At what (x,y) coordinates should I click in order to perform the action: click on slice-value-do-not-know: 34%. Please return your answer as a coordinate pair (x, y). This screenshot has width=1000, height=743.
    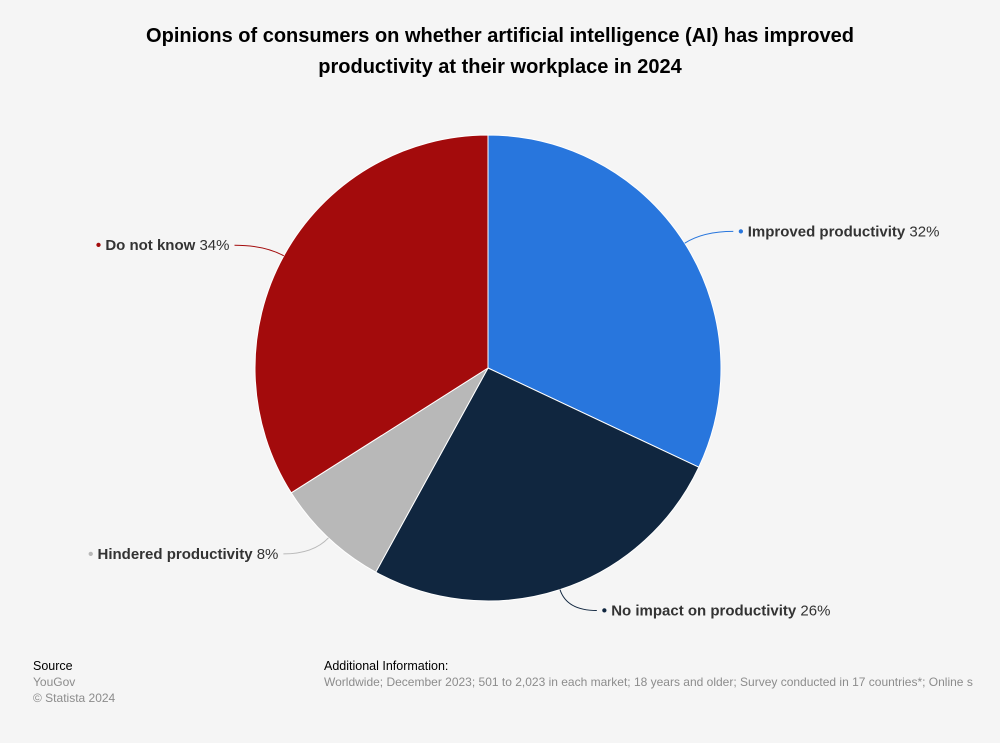
    Looking at the image, I should click on (214, 245).